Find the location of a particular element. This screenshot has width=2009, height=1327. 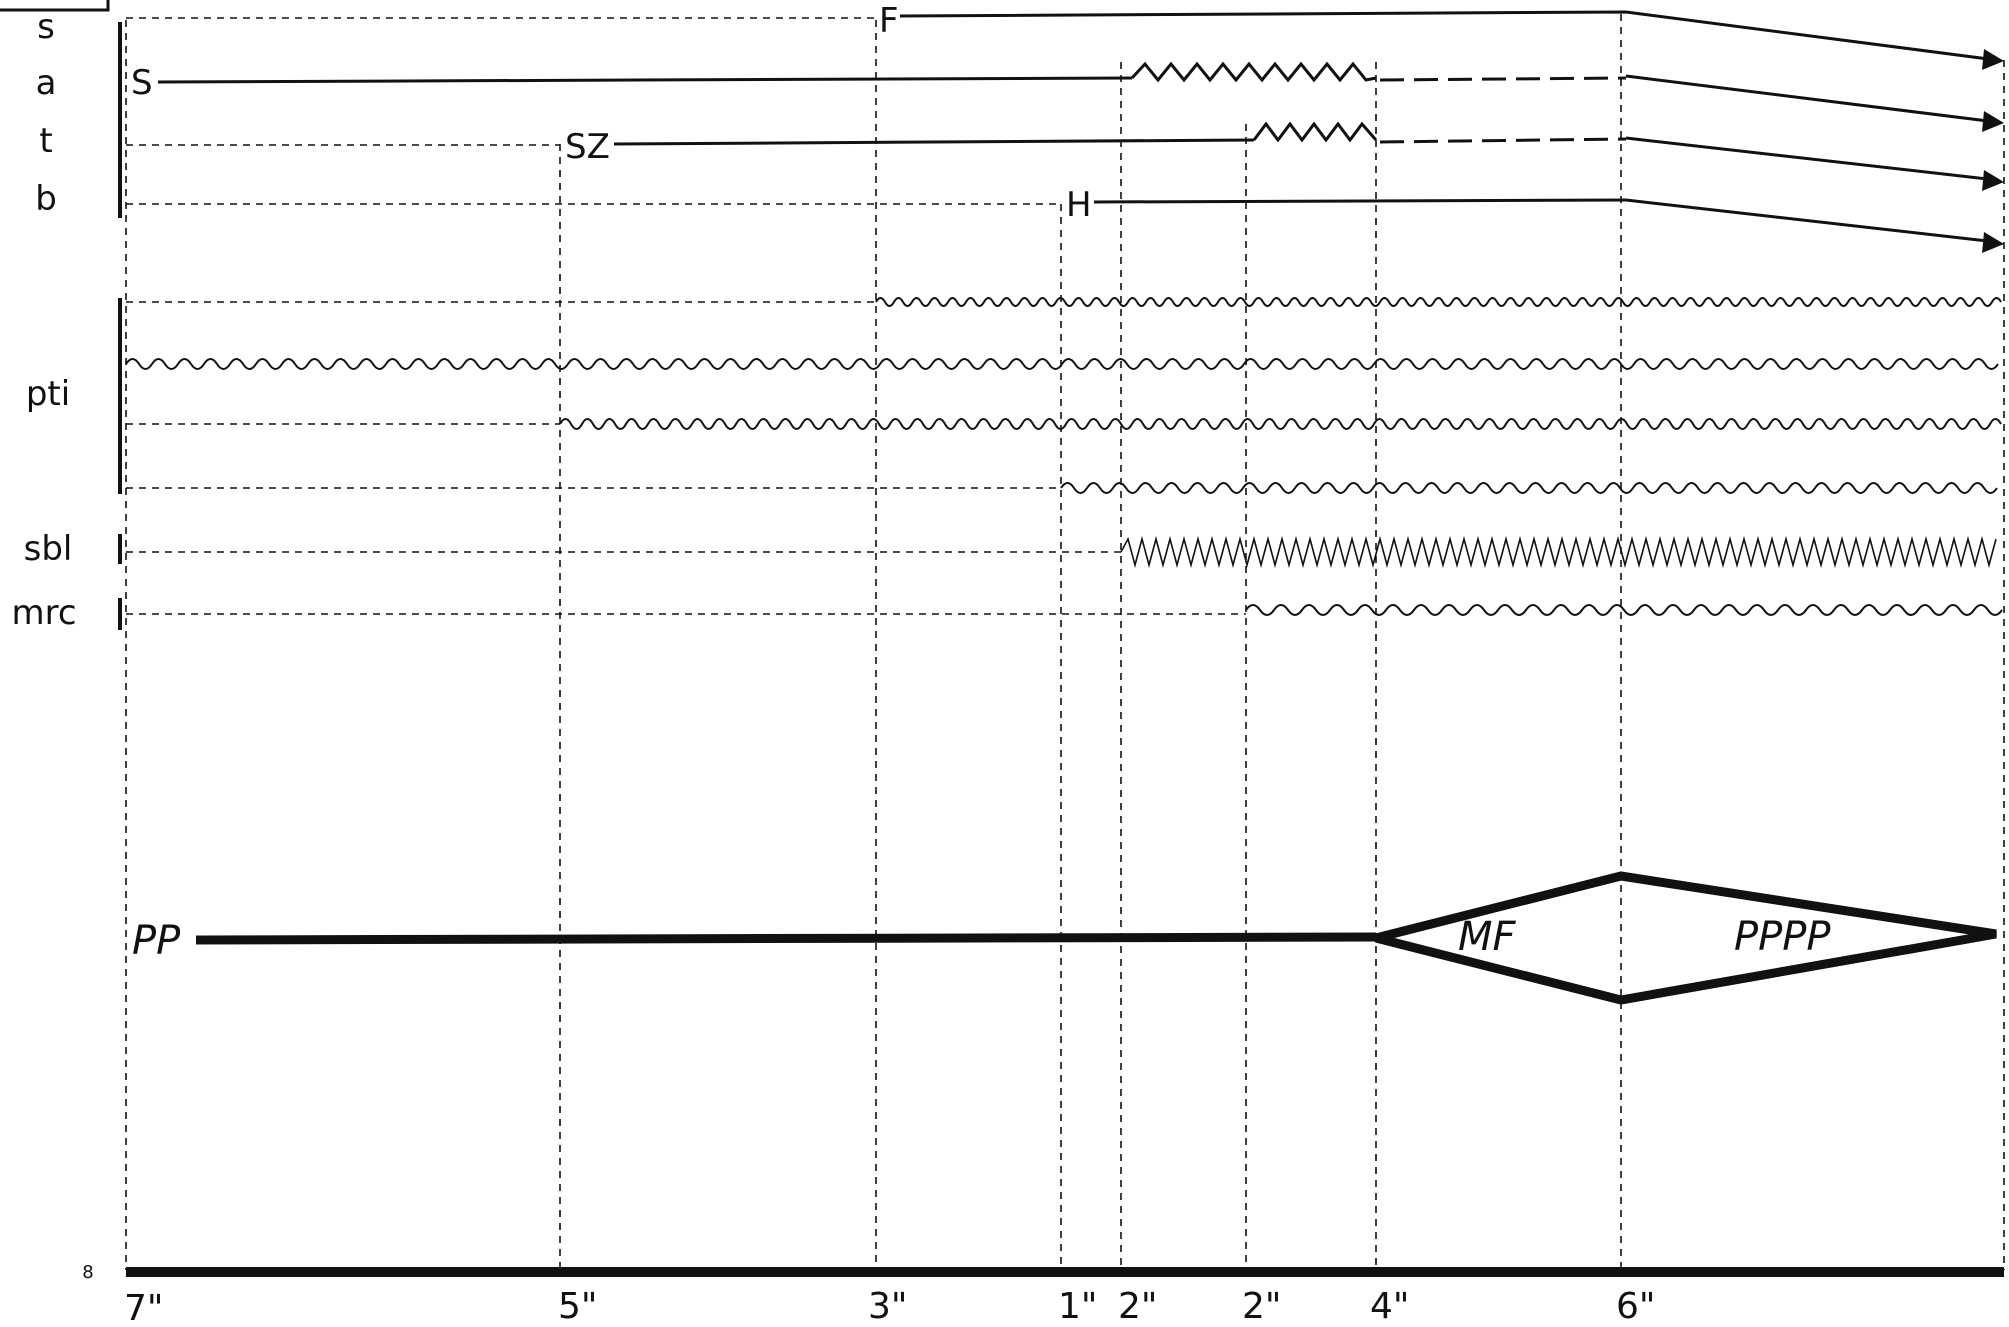

dynamics: PP MF PPPP is located at coordinates (1064, 938).